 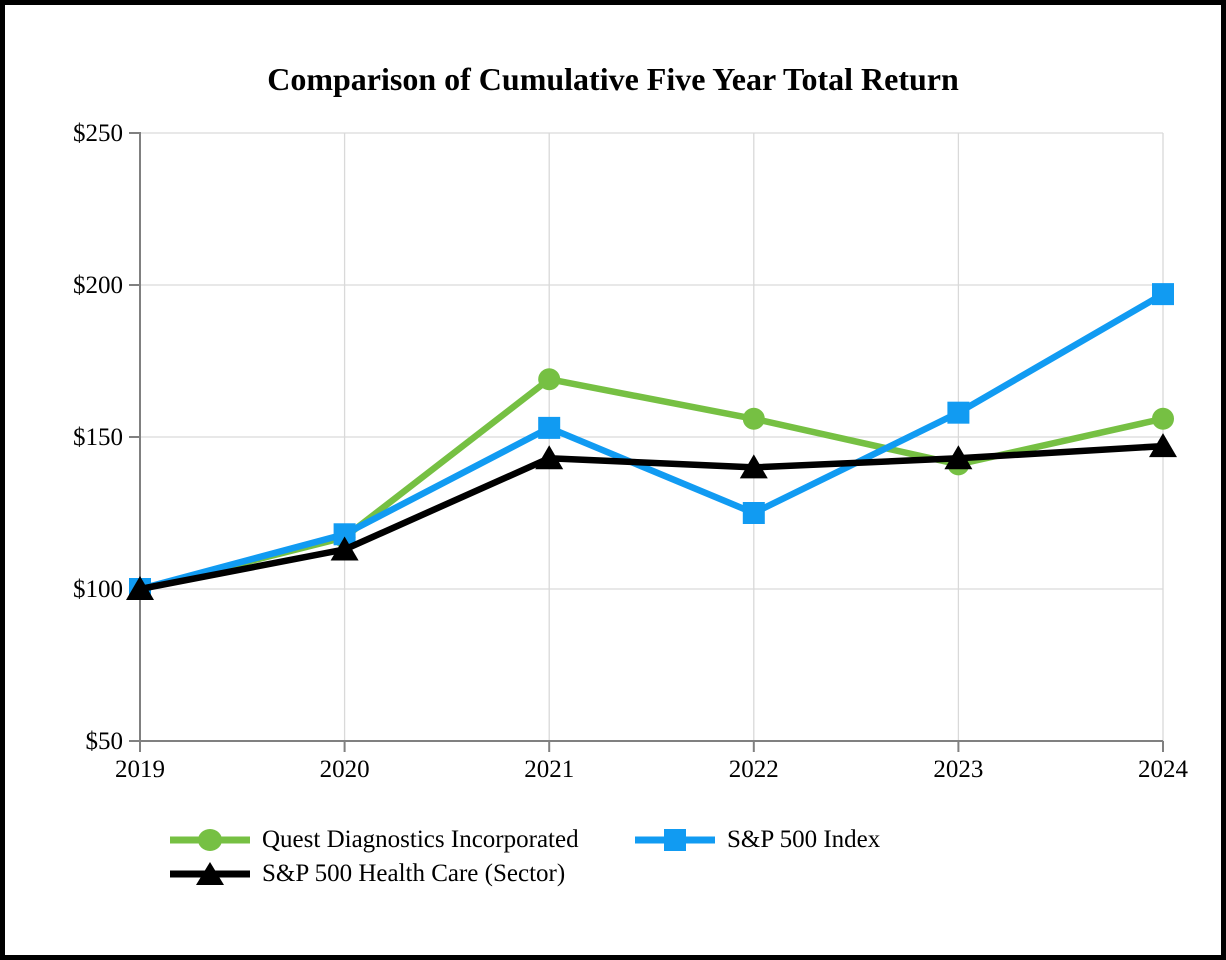 I want to click on x-tick-label: 2023, so click(x=958, y=769).